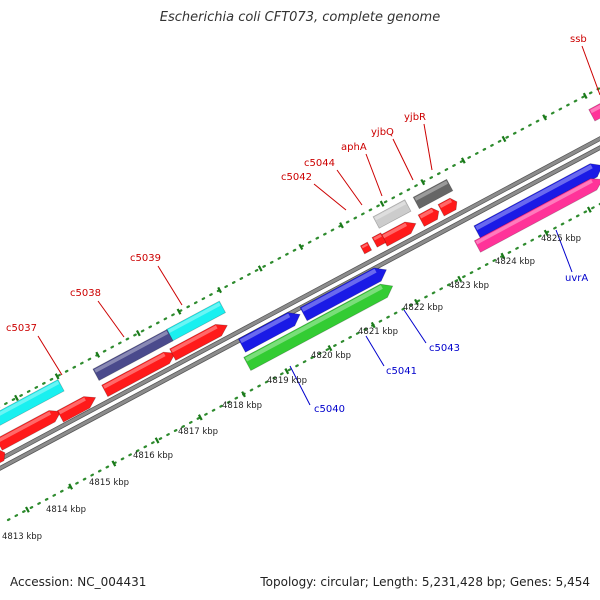 This screenshot has height=600, width=600. I want to click on scale-label: 4818 kbp, so click(242, 406).